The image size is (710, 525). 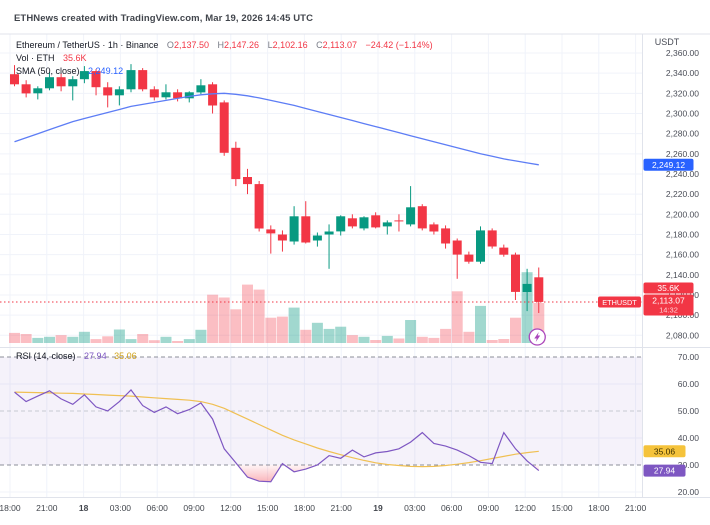 What do you see at coordinates (682, 255) in the screenshot?
I see `svg-text: 2,160.00` at bounding box center [682, 255].